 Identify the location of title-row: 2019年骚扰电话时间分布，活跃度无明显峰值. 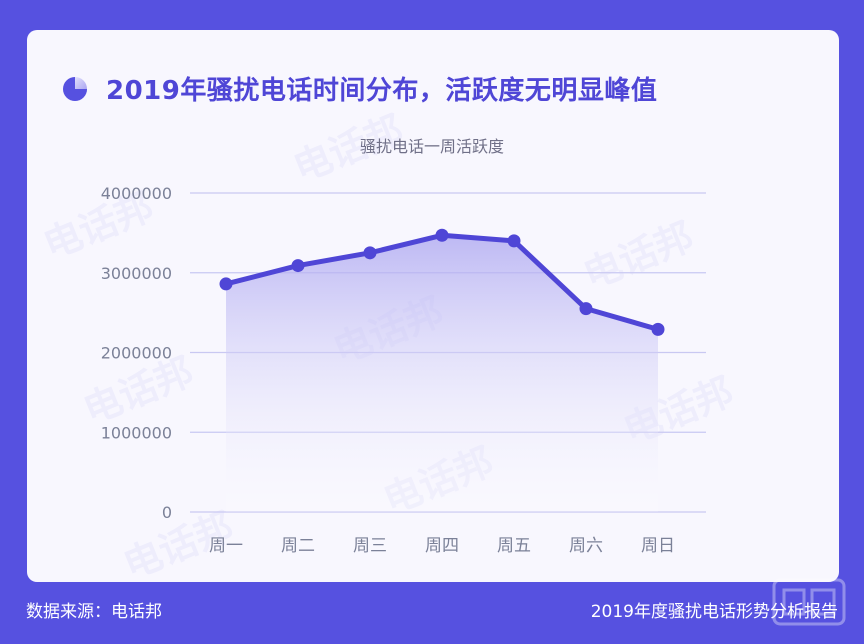
(359, 88).